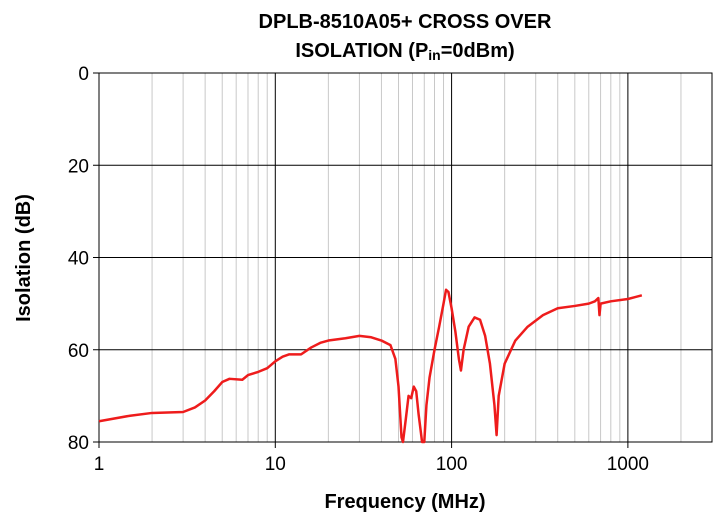 This screenshot has height=520, width=722. Describe the element at coordinates (405, 22) in the screenshot. I see `chart-title: DPLB-8510A05+ CROSS OVER` at that location.